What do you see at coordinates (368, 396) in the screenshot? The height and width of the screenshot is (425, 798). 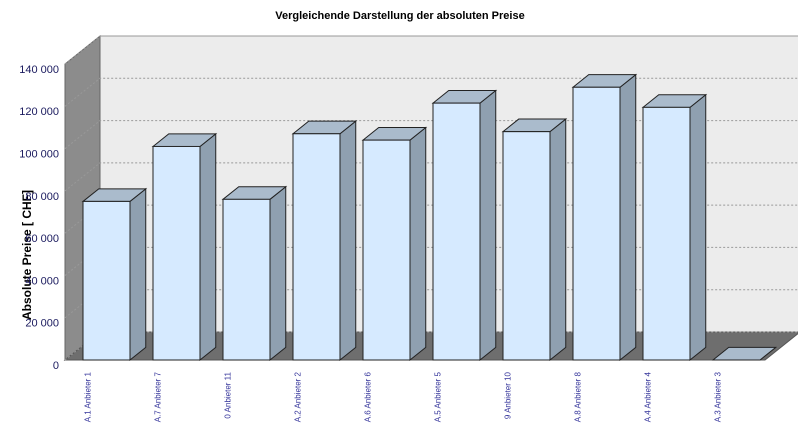 I see `x-tick-label: A.6 Anbieter 6` at bounding box center [368, 396].